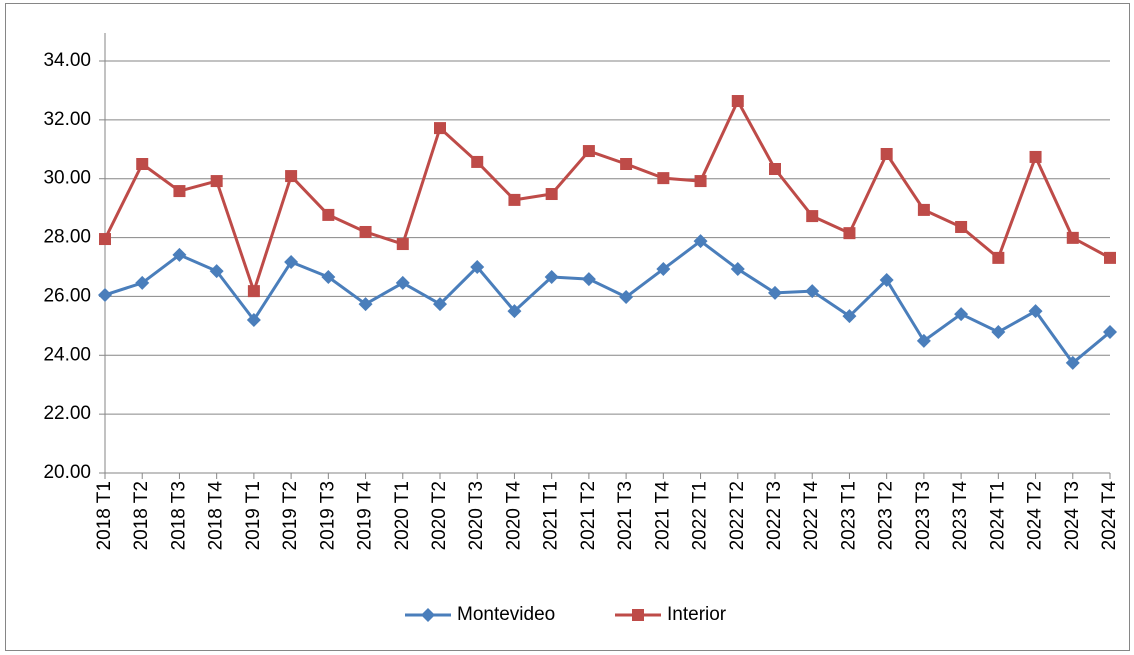 This screenshot has width=1134, height=655. Describe the element at coordinates (439, 515) in the screenshot. I see `x-tick-label: 2020 T2` at that location.